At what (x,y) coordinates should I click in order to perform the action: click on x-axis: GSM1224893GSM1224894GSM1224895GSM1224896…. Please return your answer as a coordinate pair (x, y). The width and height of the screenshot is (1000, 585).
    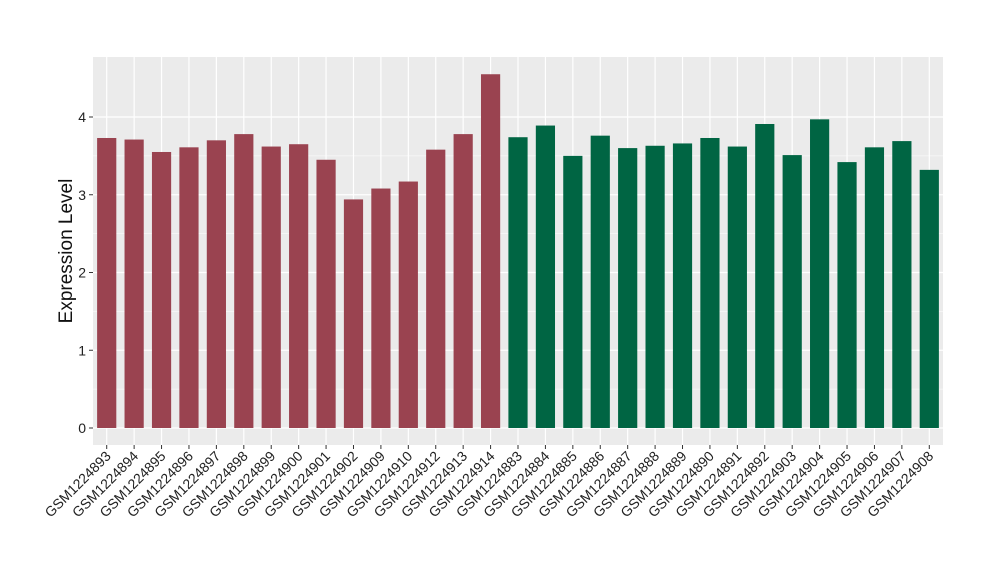
    Looking at the image, I should click on (489, 482).